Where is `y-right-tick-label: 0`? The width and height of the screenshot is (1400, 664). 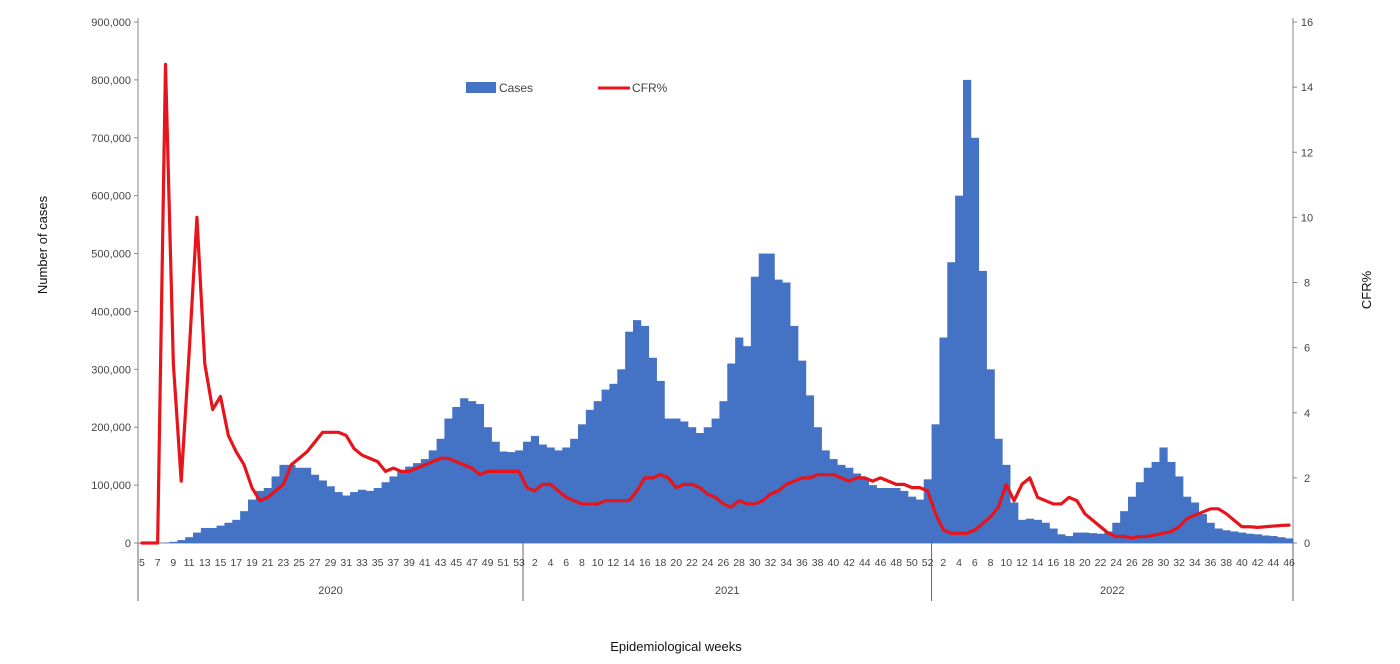 y-right-tick-label: 0 is located at coordinates (1307, 544).